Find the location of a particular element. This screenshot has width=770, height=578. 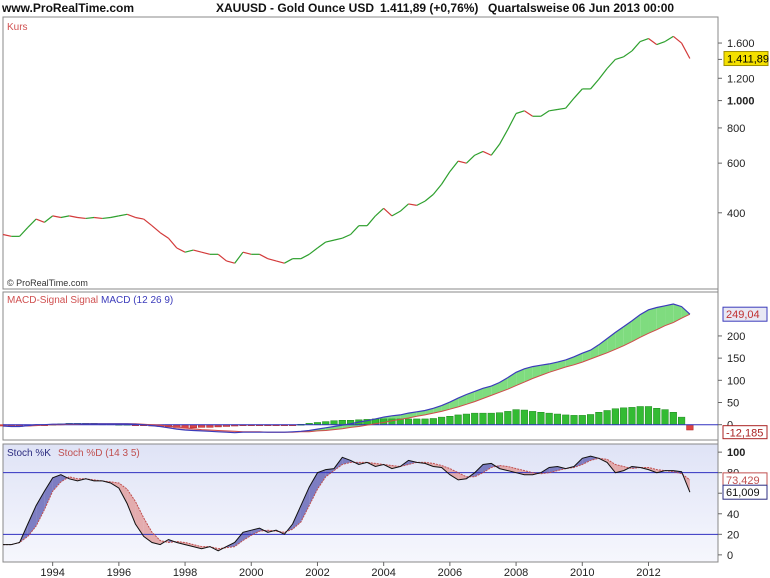

macd-last-badge is located at coordinates (745, 314).